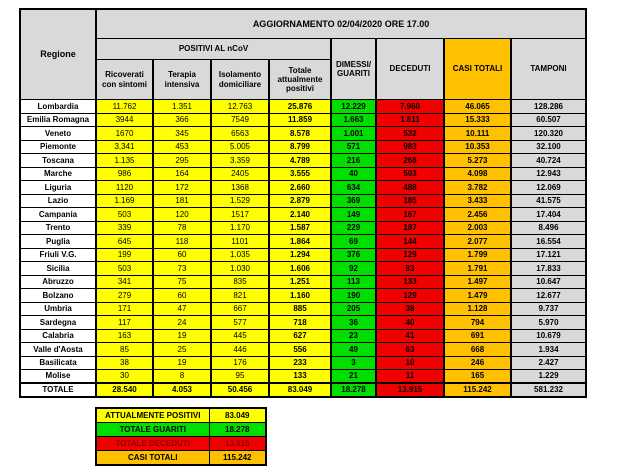  Describe the element at coordinates (410, 146) in the screenshot. I see `deceduti-cell: 983` at that location.